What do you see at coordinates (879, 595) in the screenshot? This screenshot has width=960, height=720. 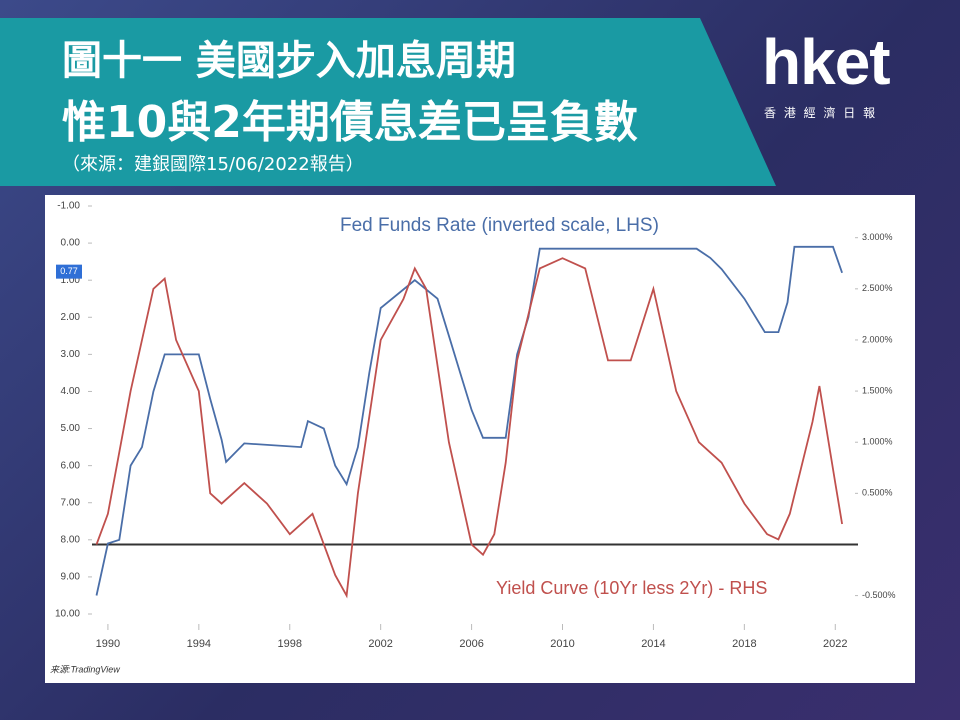 I see `y2-tick-label: -0.500%` at bounding box center [879, 595].